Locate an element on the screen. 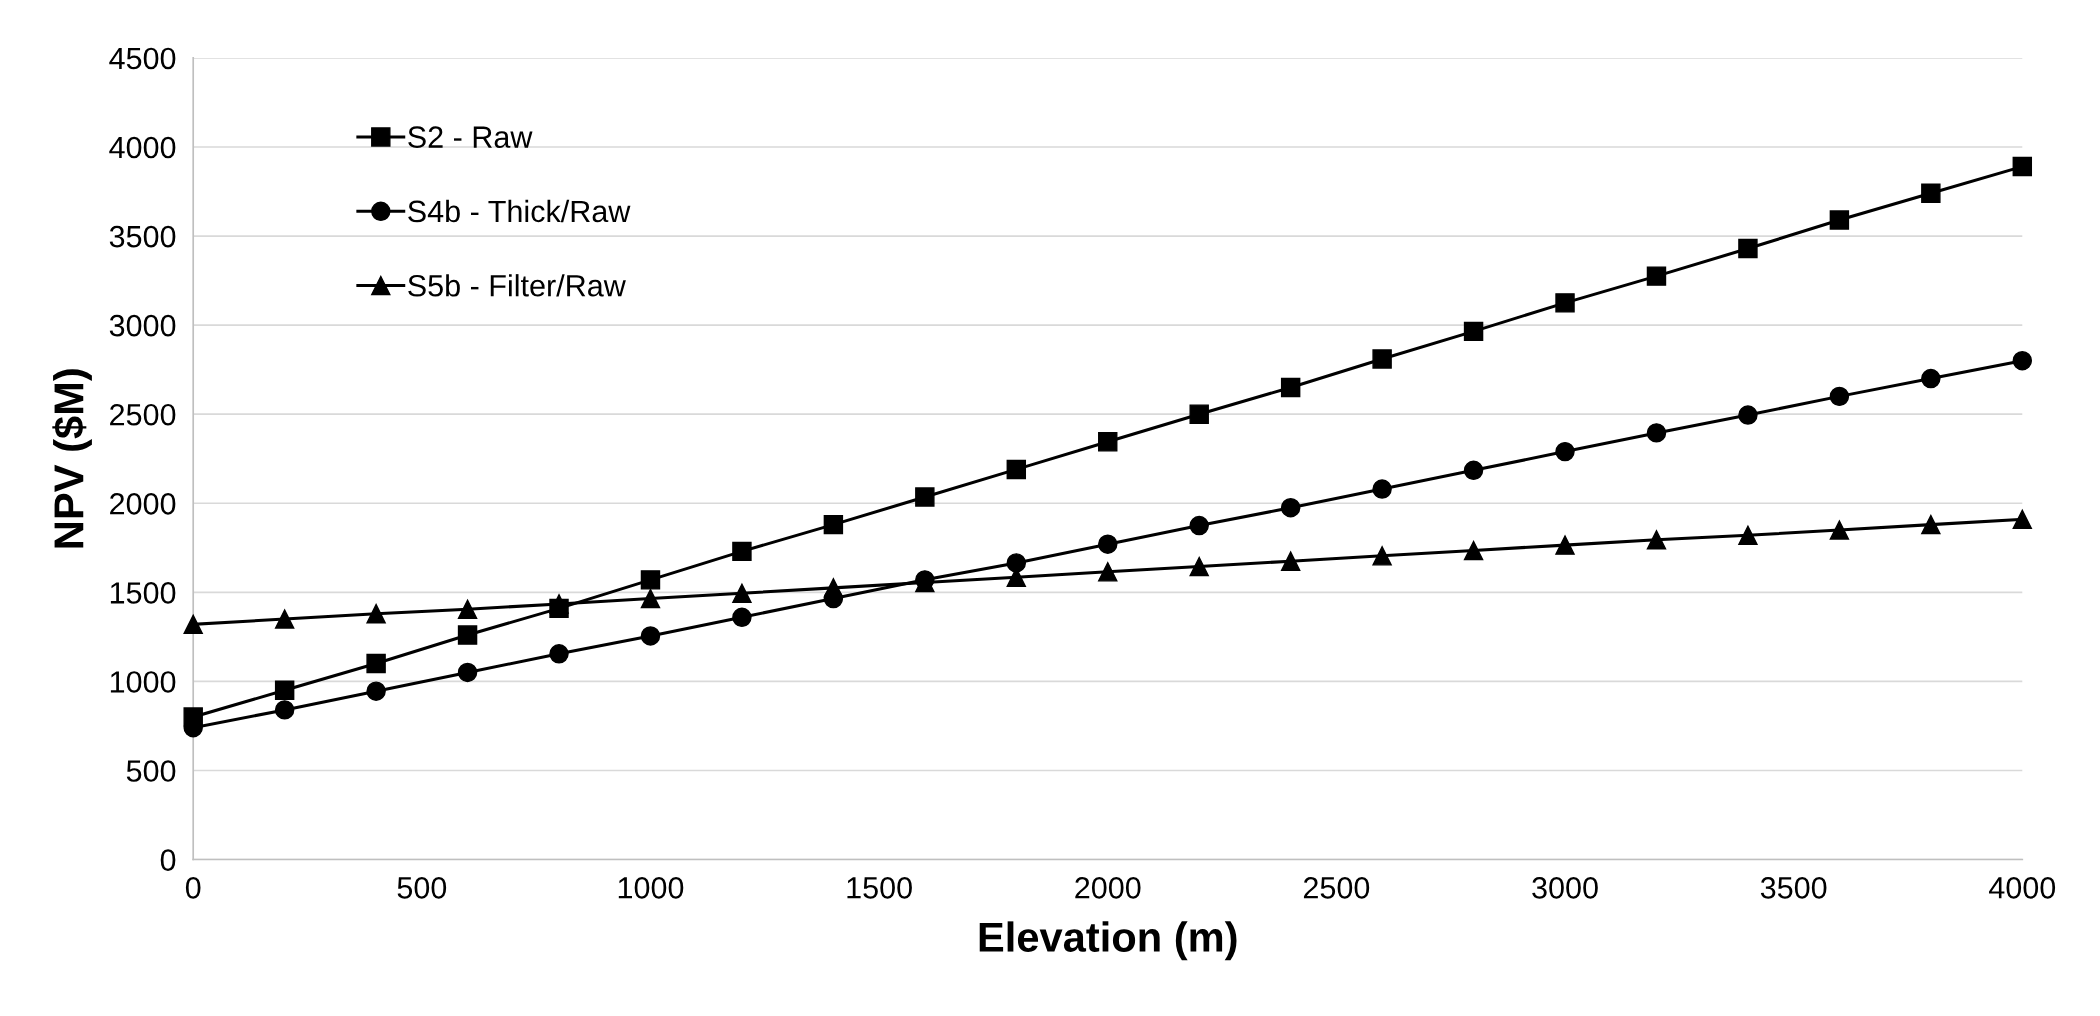 Image resolution: width=2100 pixels, height=1016 pixels. x-tick-label: 500 is located at coordinates (422, 888).